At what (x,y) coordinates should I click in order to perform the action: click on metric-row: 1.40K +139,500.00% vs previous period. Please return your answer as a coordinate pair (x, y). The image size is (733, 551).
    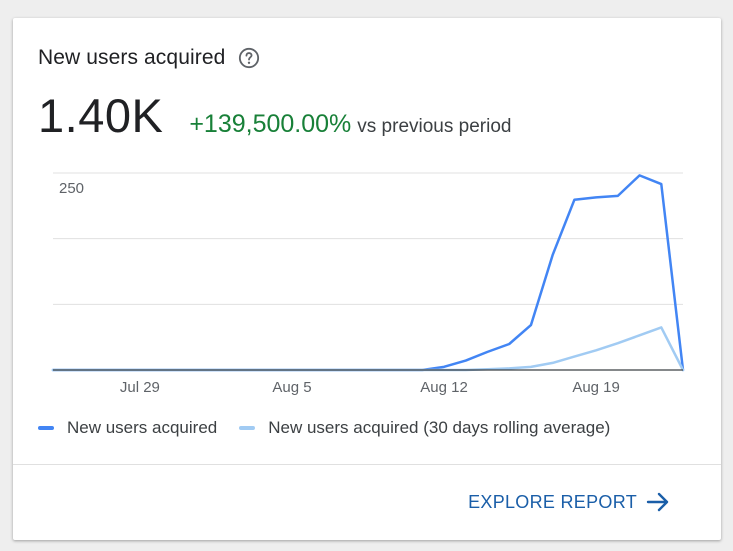
    Looking at the image, I should click on (274, 115).